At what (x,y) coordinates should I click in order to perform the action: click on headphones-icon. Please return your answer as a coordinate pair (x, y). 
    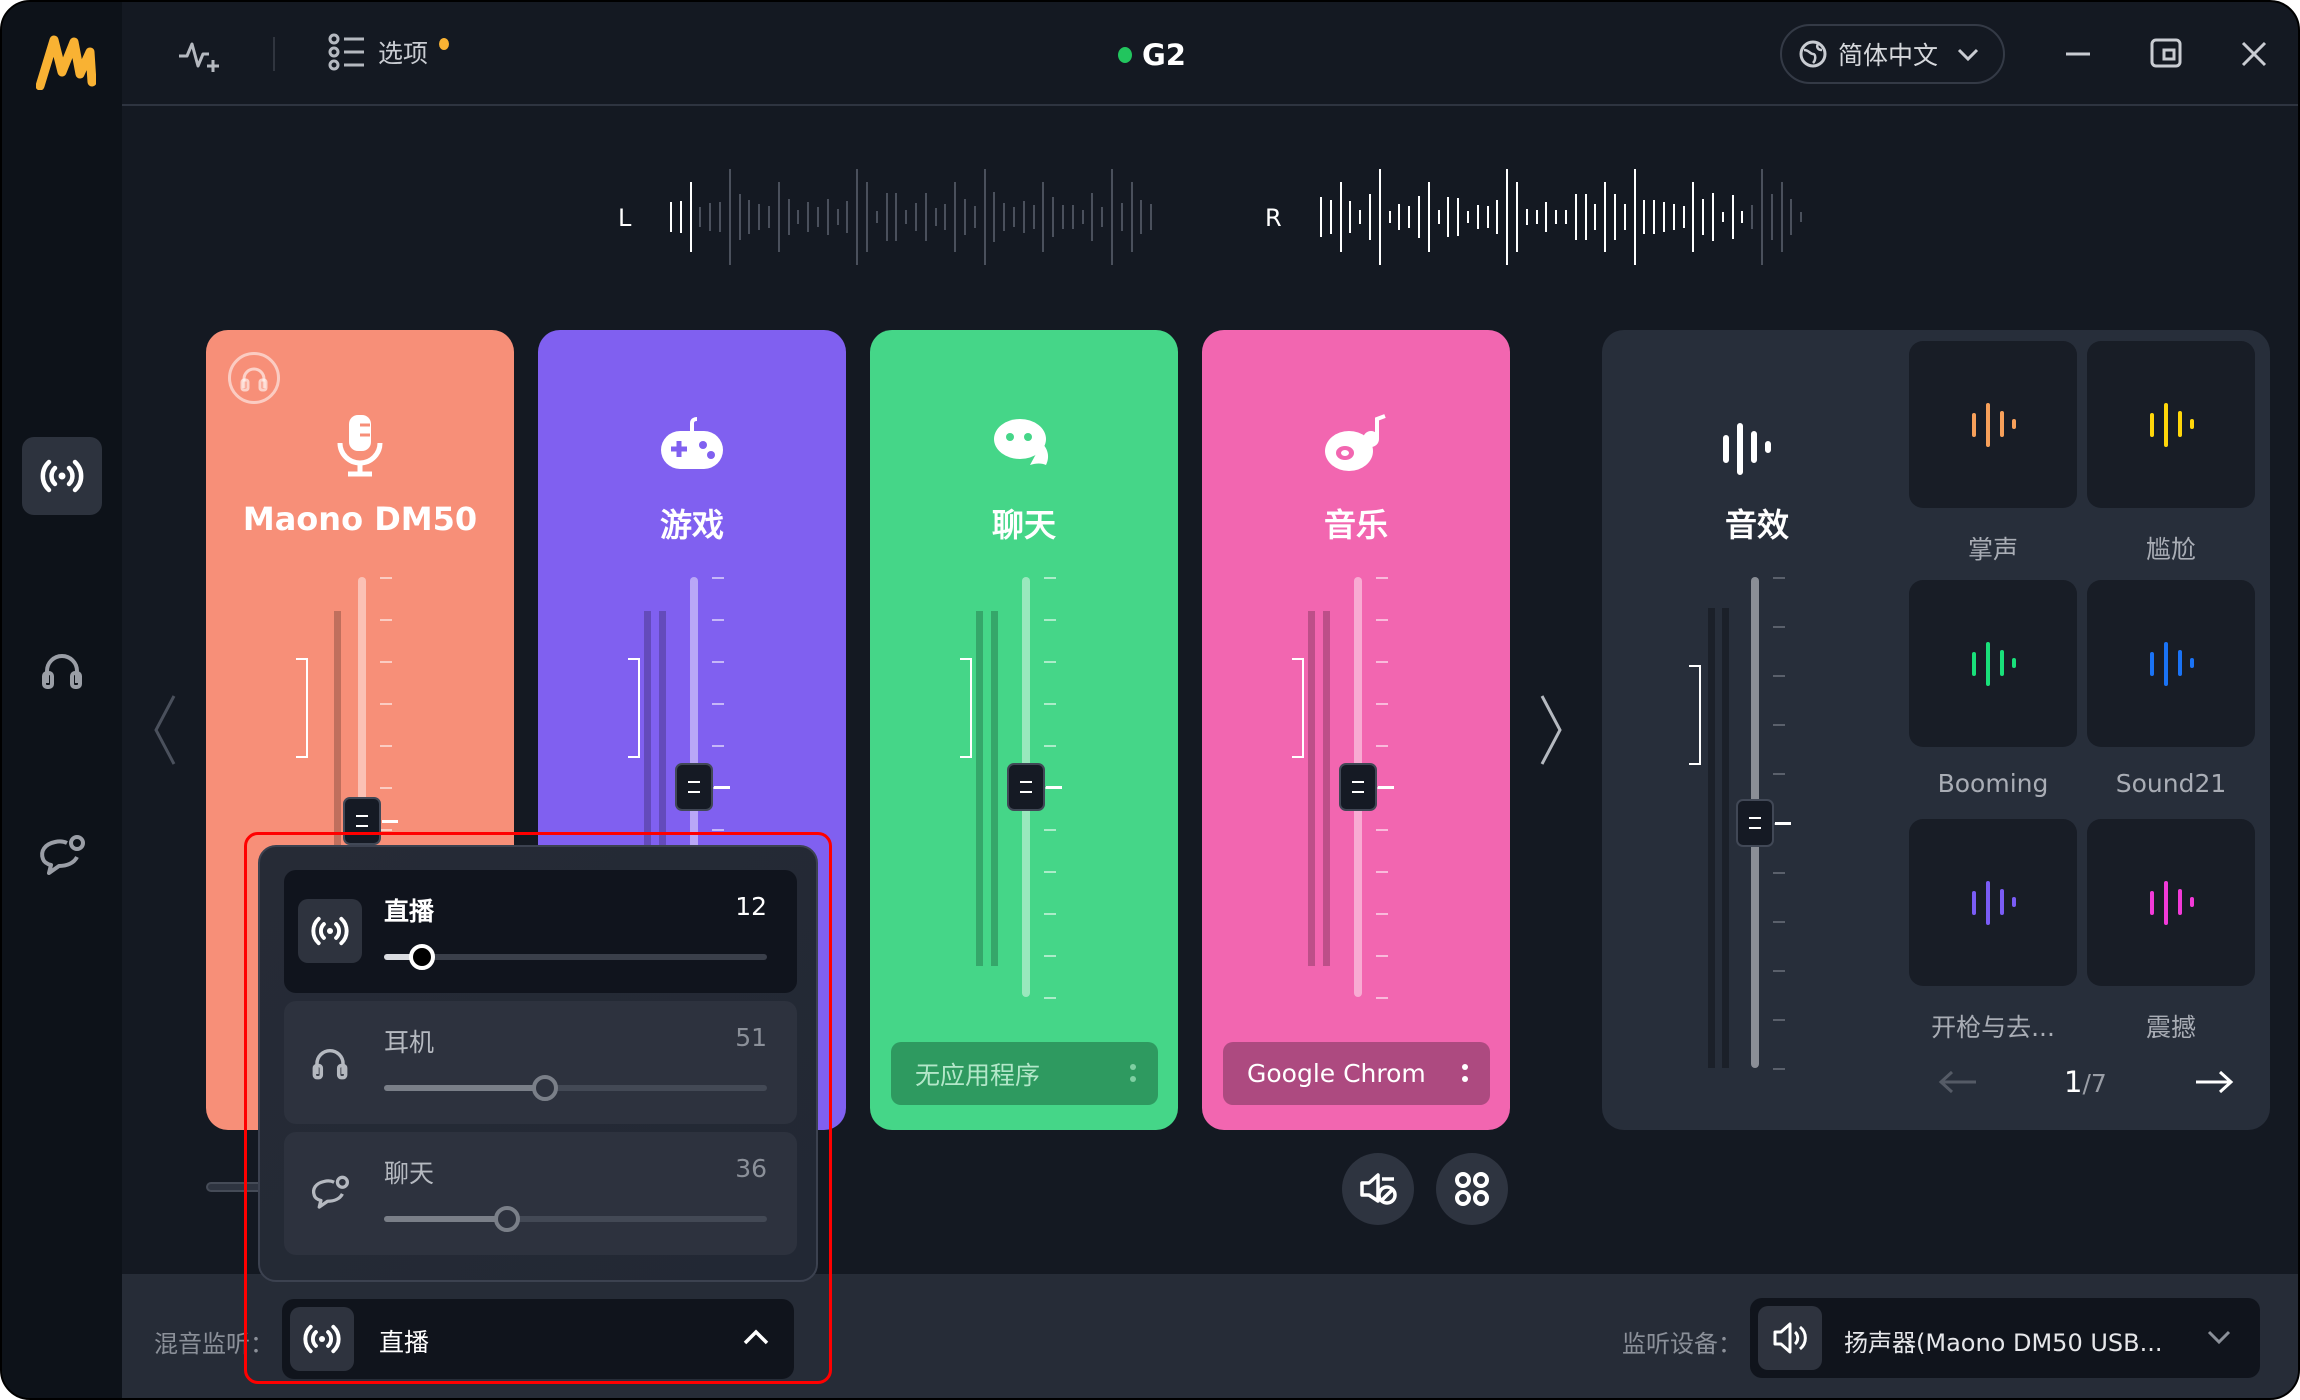
    Looking at the image, I should click on (254, 379).